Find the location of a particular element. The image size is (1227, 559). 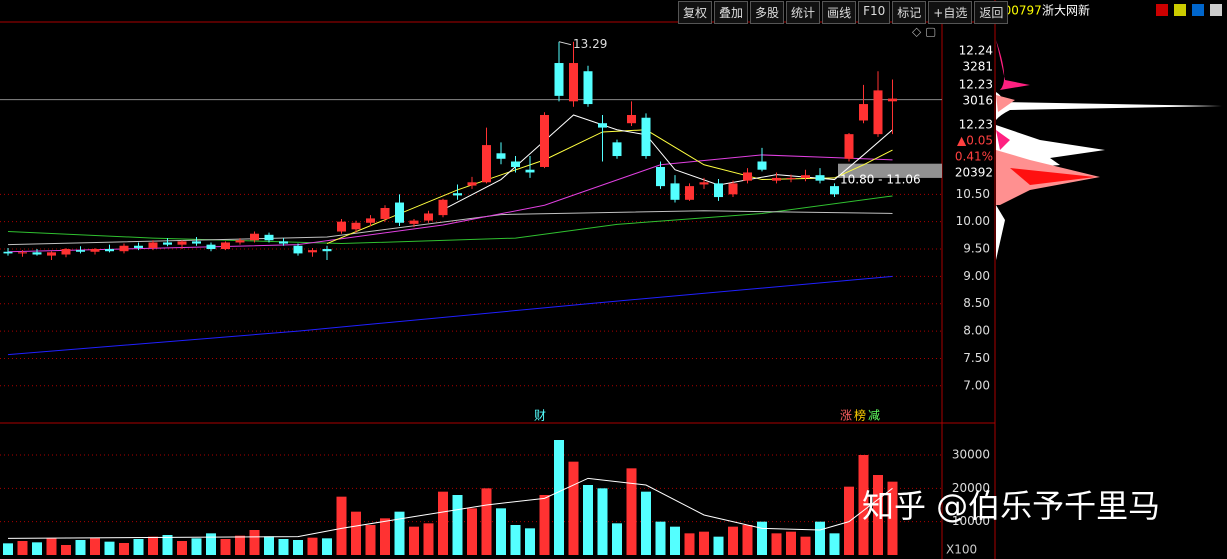

y-tick-label: 10.50 is located at coordinates (973, 194).